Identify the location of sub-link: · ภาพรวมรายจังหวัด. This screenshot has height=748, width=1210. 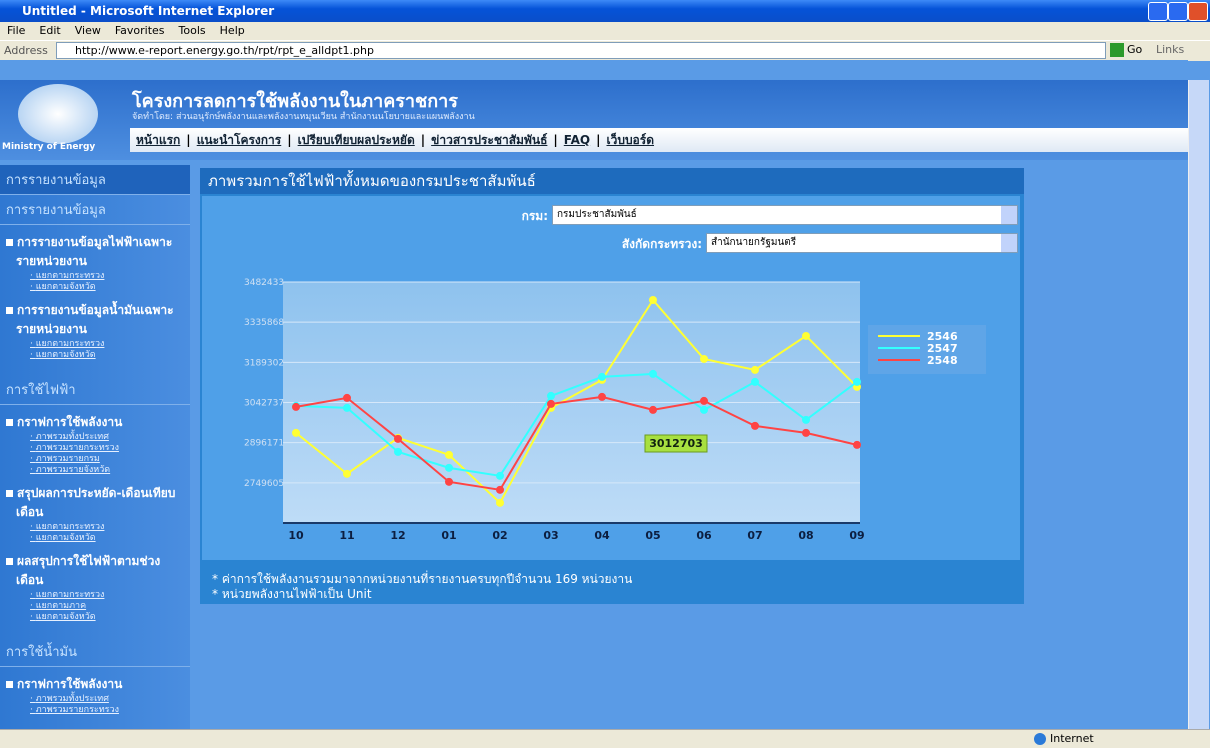
(70, 470).